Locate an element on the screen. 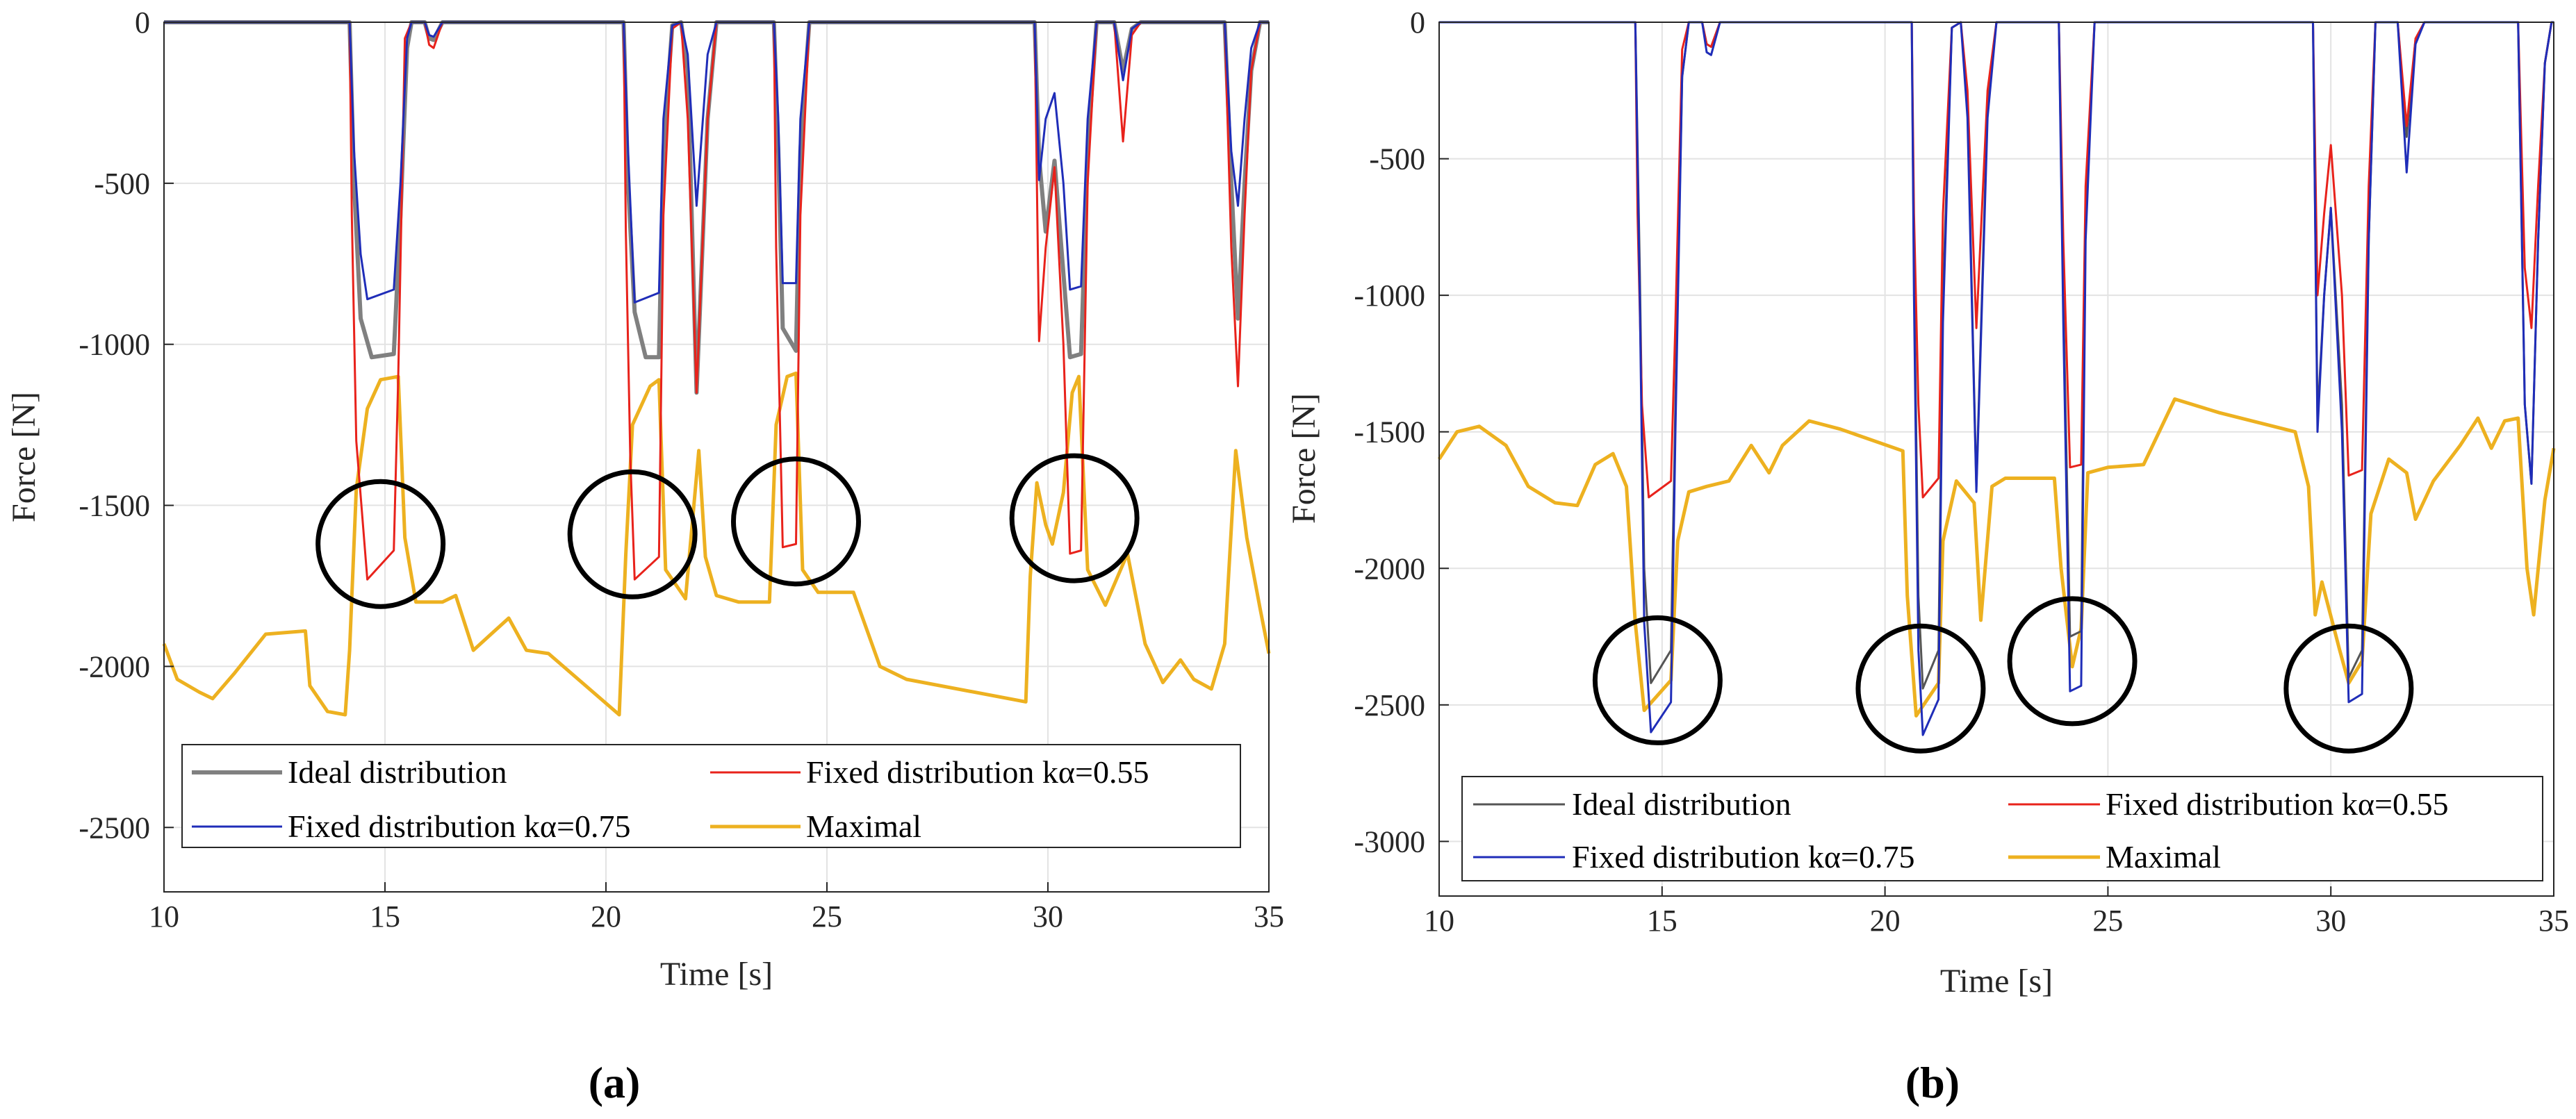 The height and width of the screenshot is (1119, 2576). circles-a is located at coordinates (727, 531).